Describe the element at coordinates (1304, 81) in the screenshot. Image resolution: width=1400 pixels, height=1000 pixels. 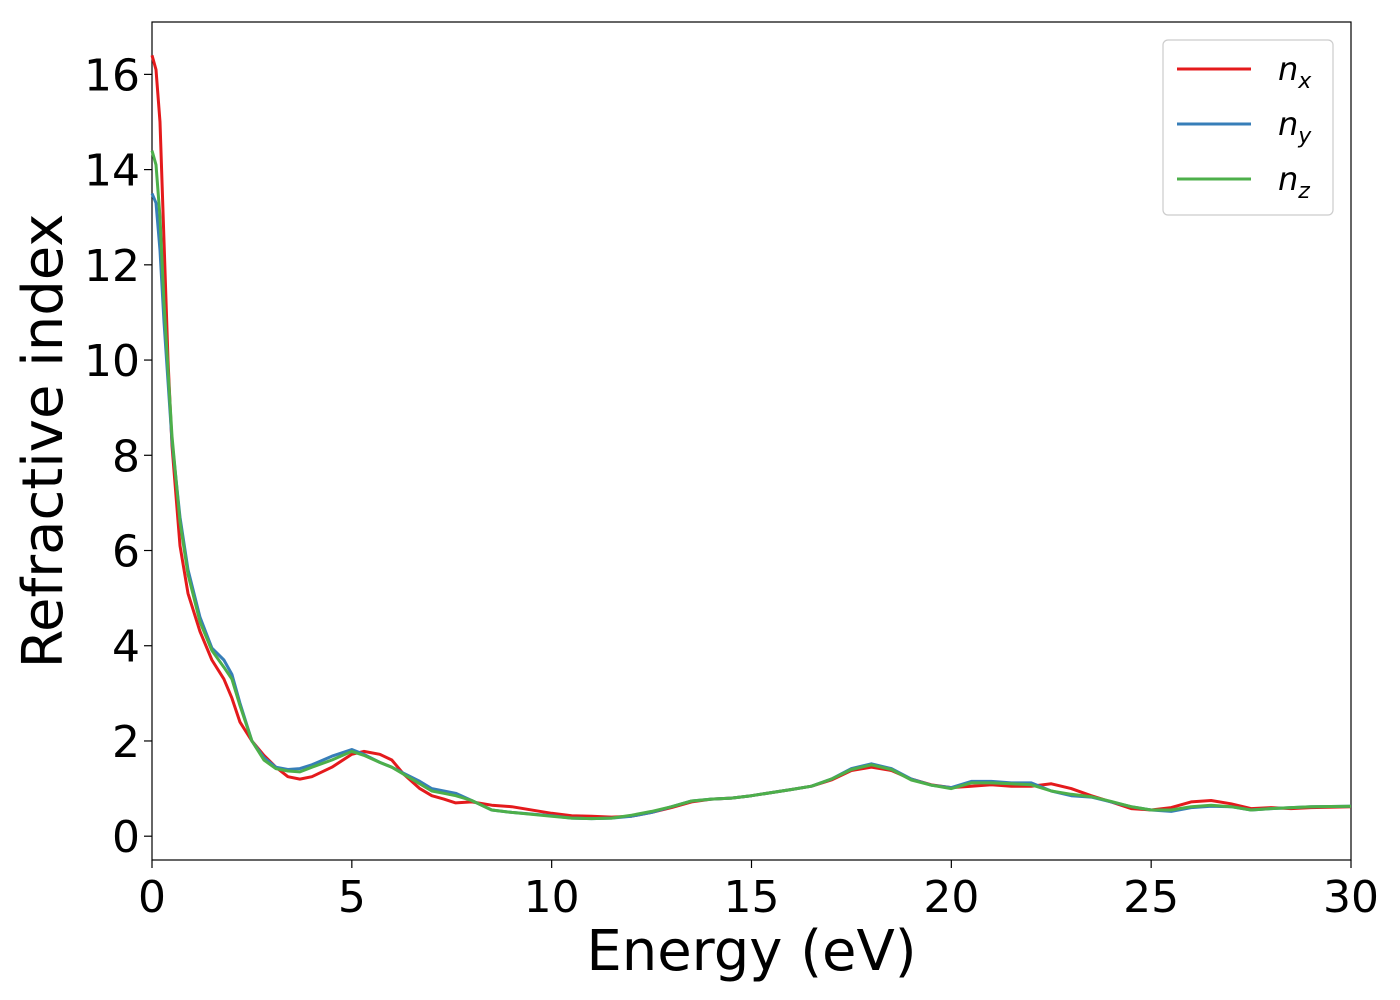
I see `legend-label-subscript: x` at that location.